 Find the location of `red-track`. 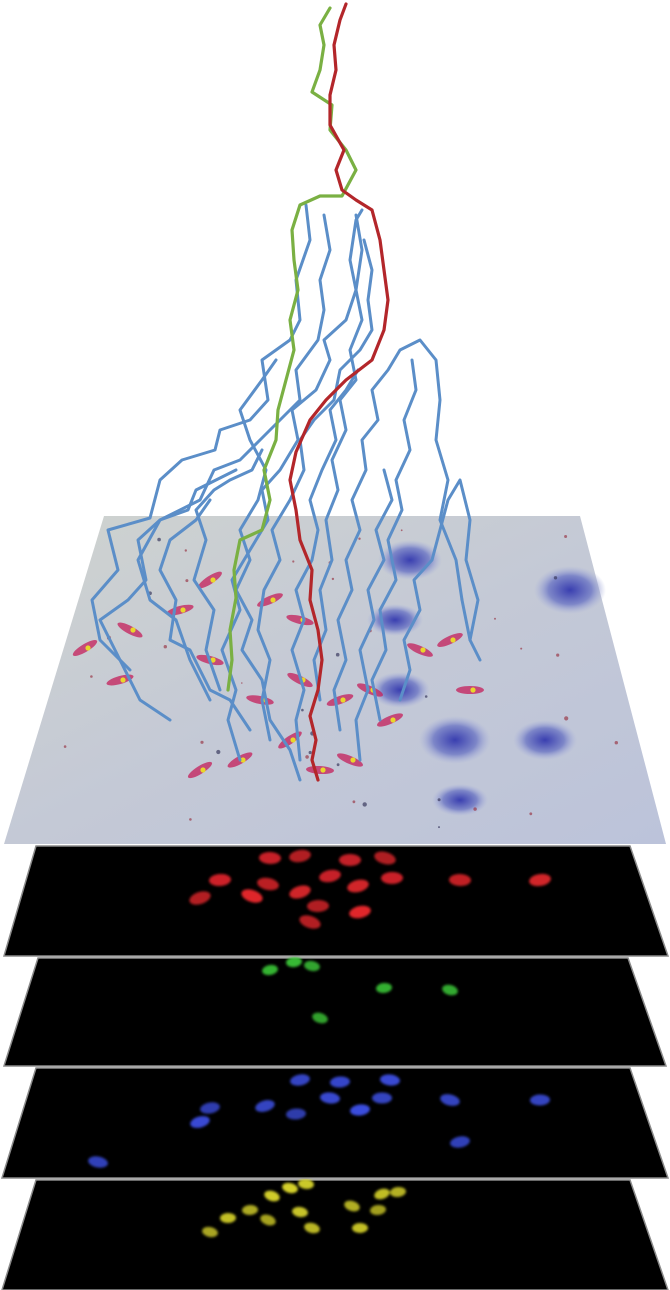

red-track is located at coordinates (339, 392).